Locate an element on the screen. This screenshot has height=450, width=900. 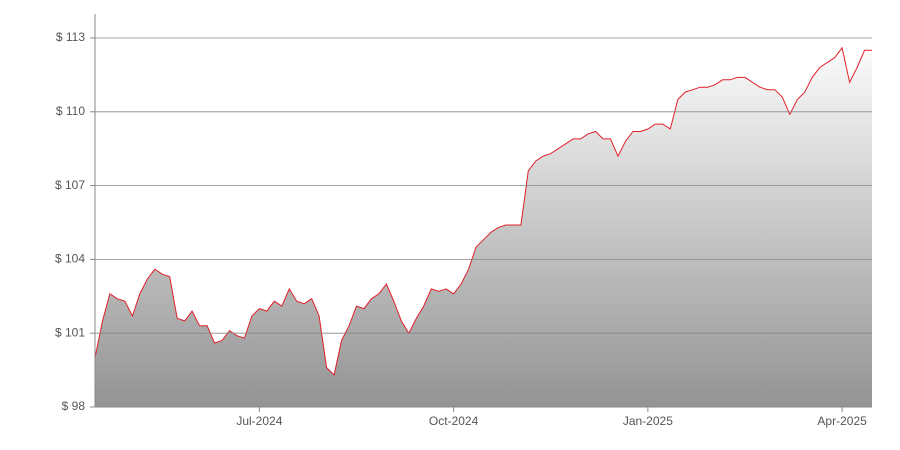
x-tick-label: Jan-2025 is located at coordinates (648, 421).